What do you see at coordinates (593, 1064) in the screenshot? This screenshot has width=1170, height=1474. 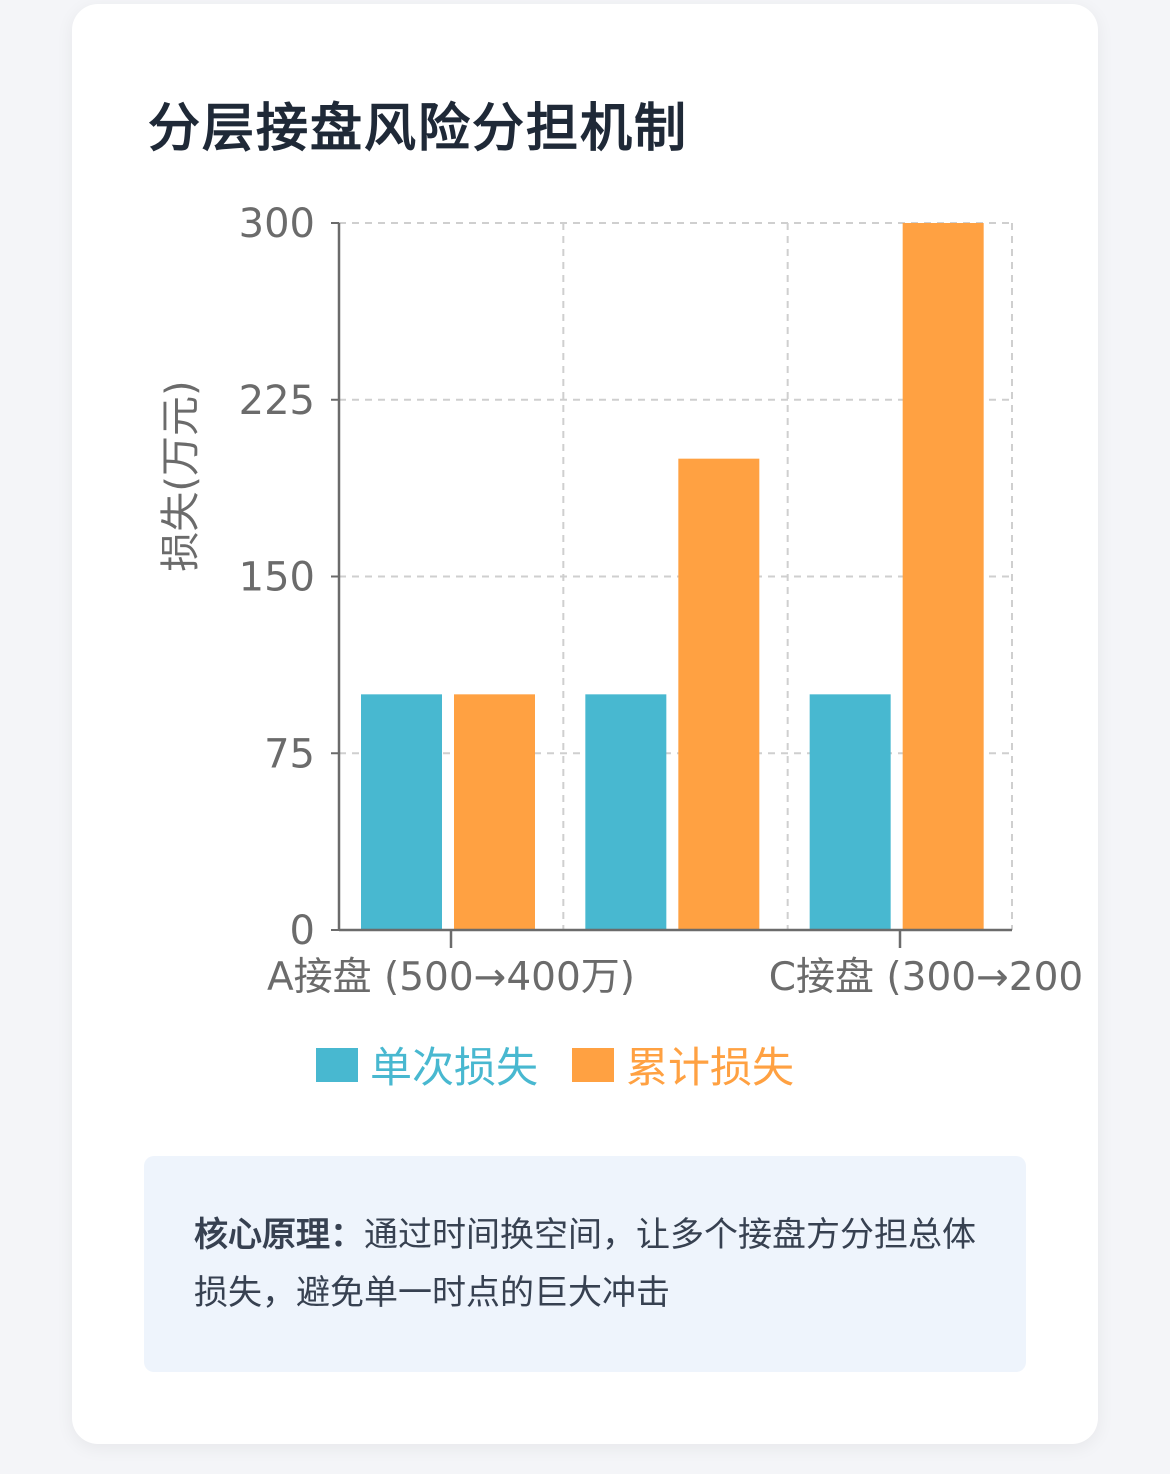 I see `legend-swatch-cumulative-loss` at bounding box center [593, 1064].